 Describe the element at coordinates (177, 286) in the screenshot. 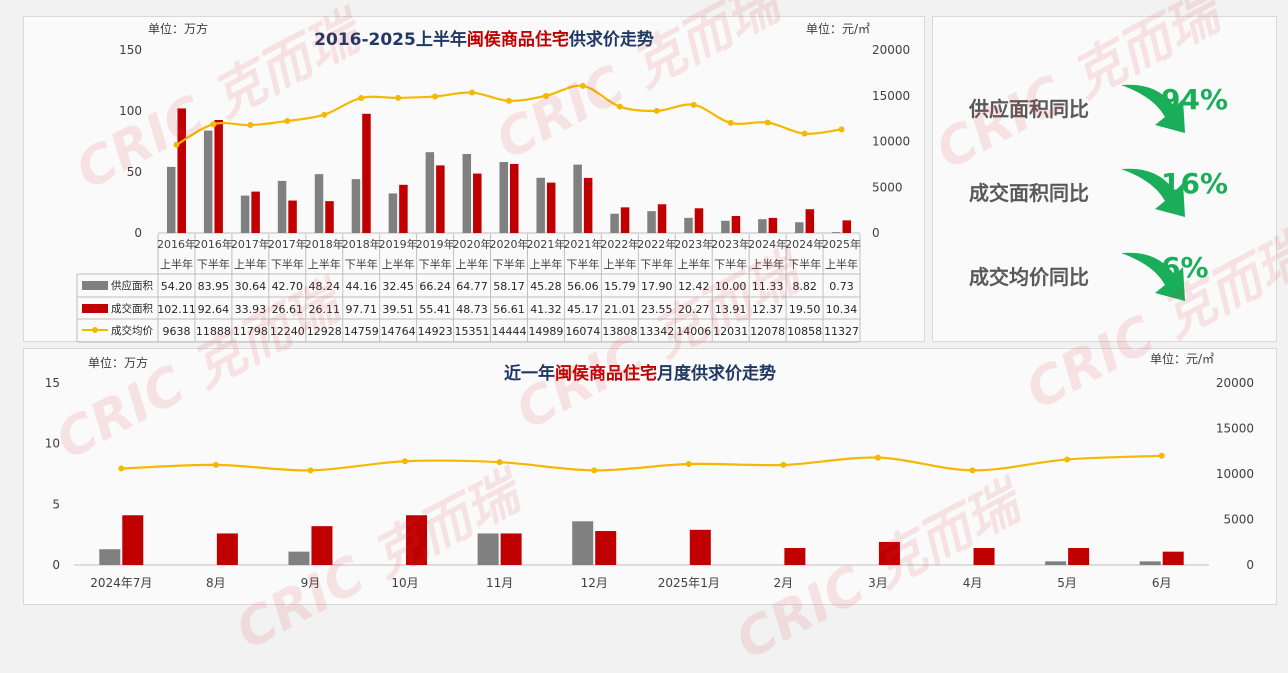

I see `supply-data-label: 54.20` at that location.